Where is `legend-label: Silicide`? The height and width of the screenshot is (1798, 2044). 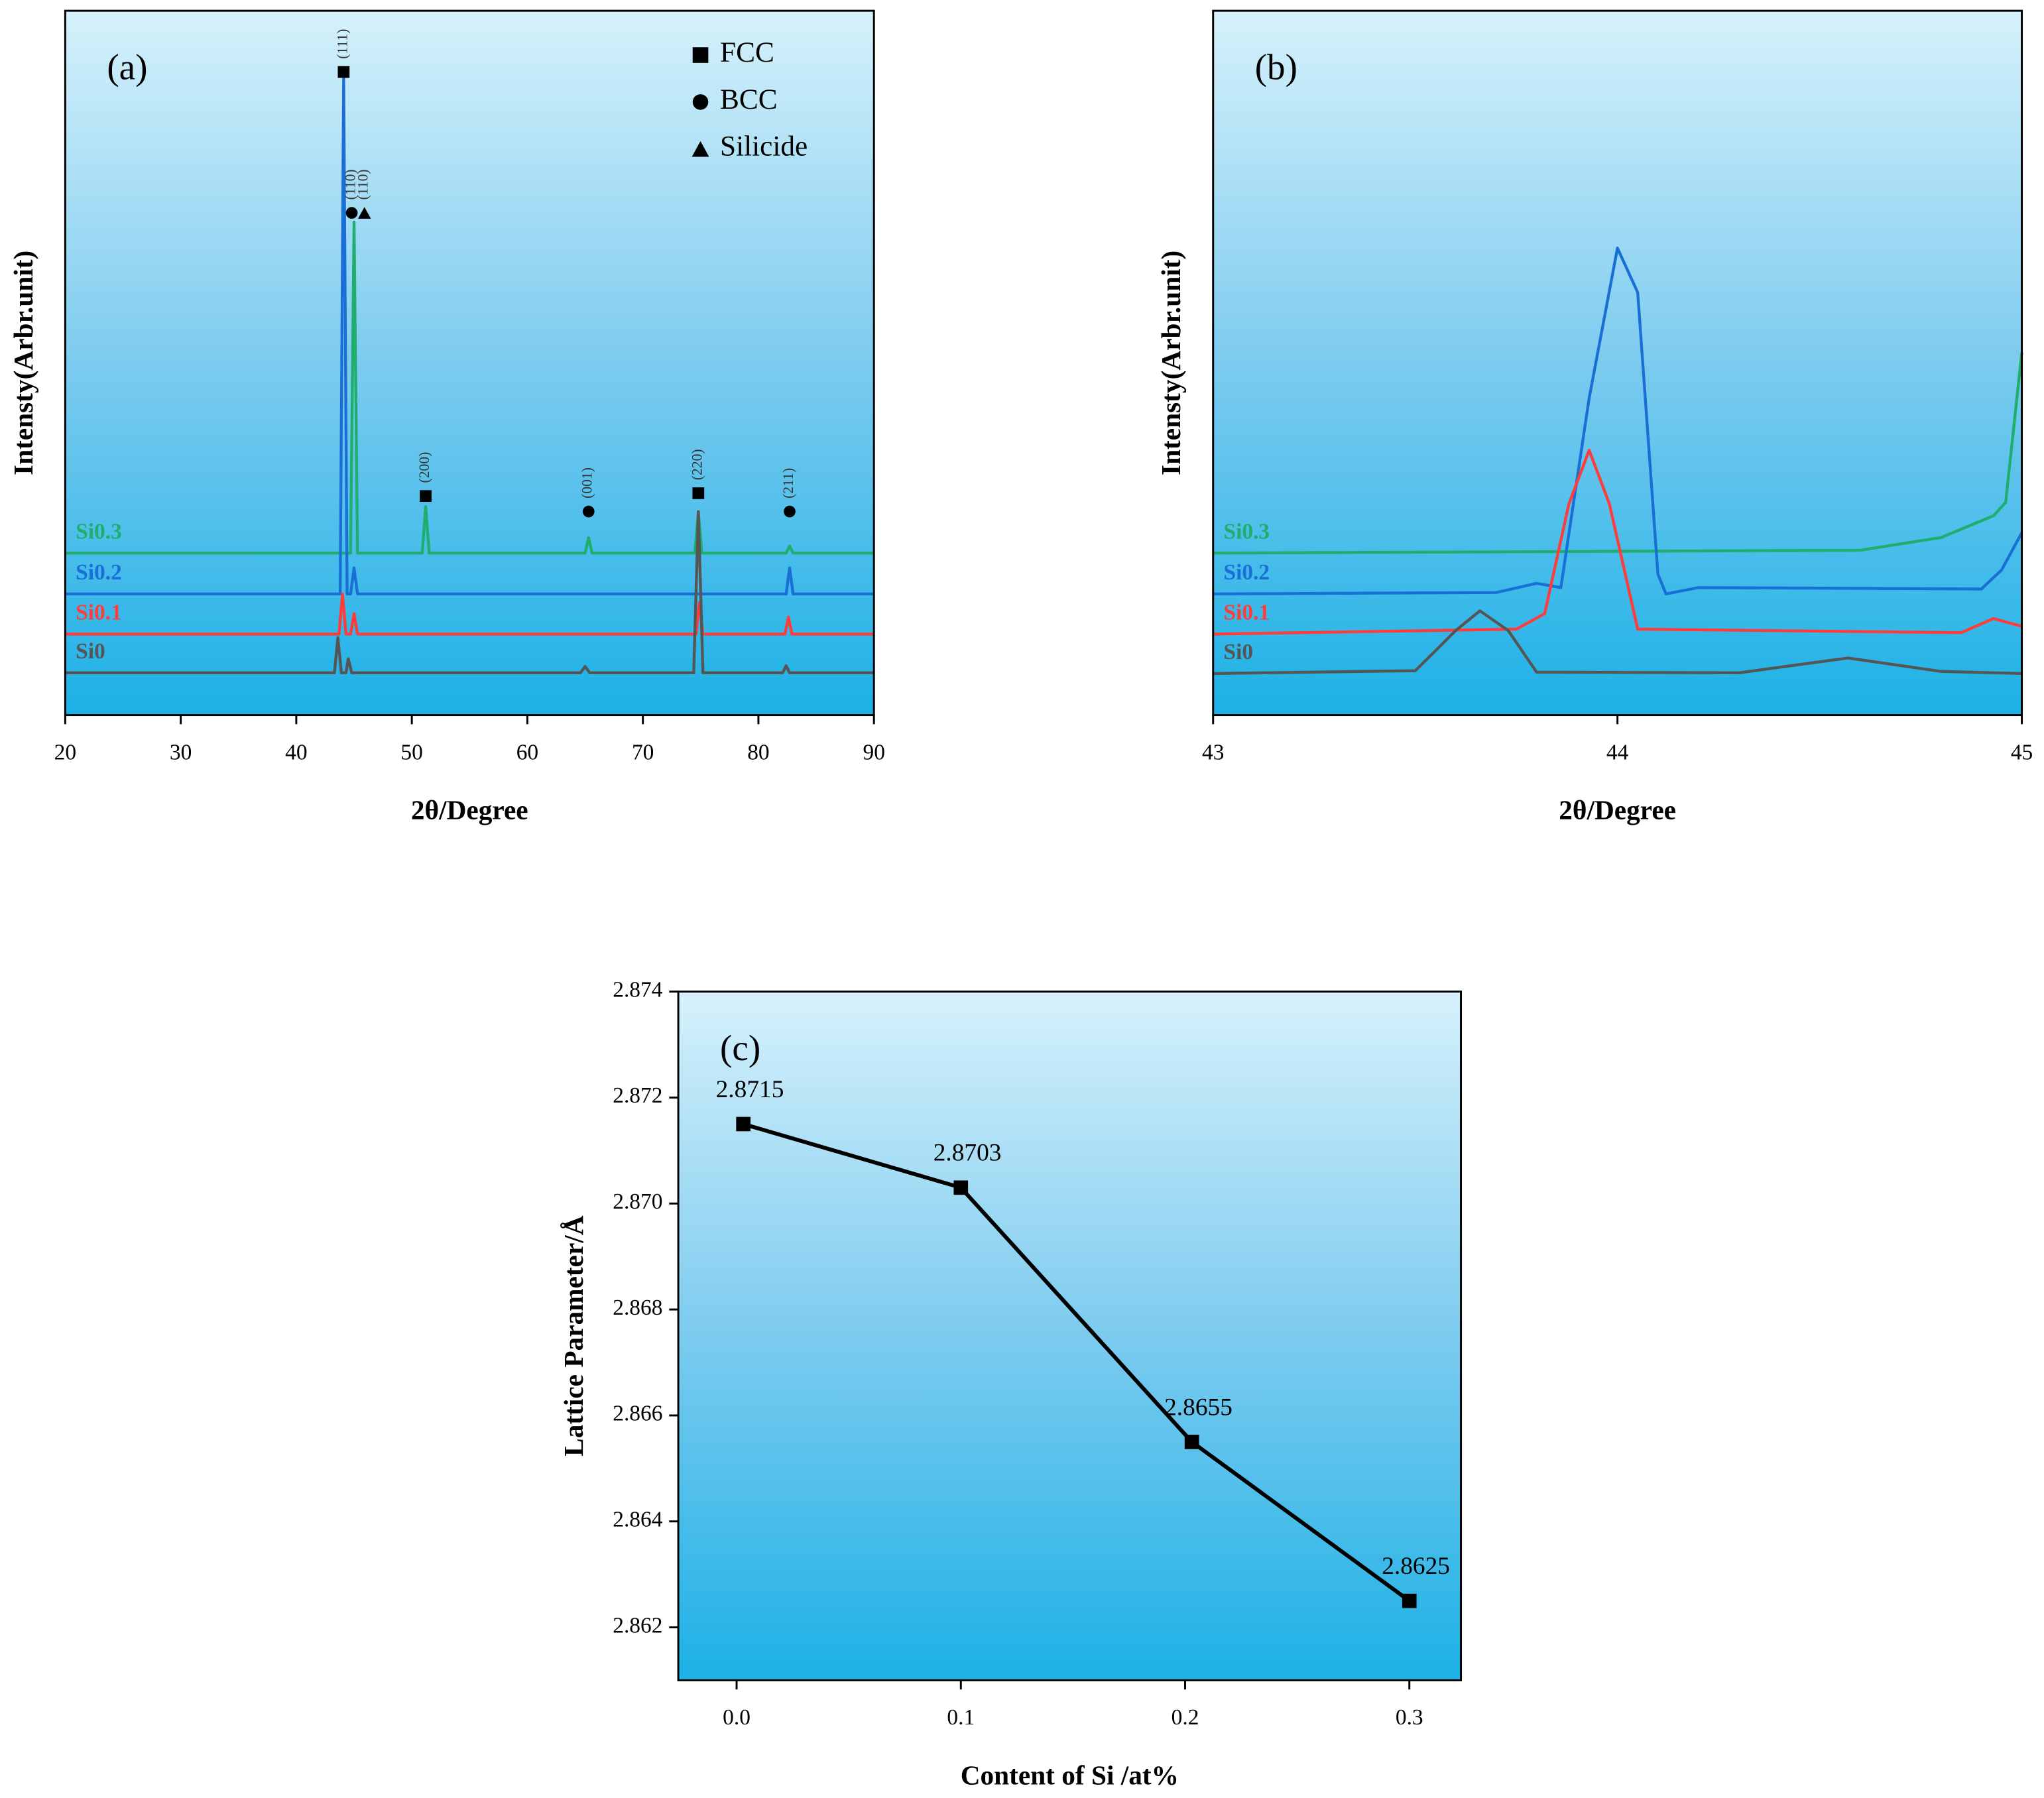 legend-label: Silicide is located at coordinates (764, 146).